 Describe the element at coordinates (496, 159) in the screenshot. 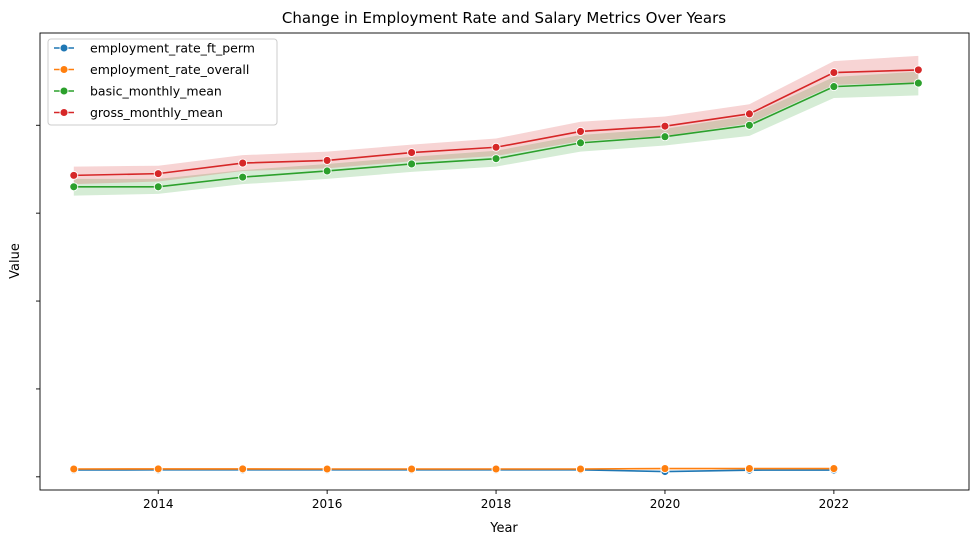

I see `point-basic_monthly_mean-2018` at that location.